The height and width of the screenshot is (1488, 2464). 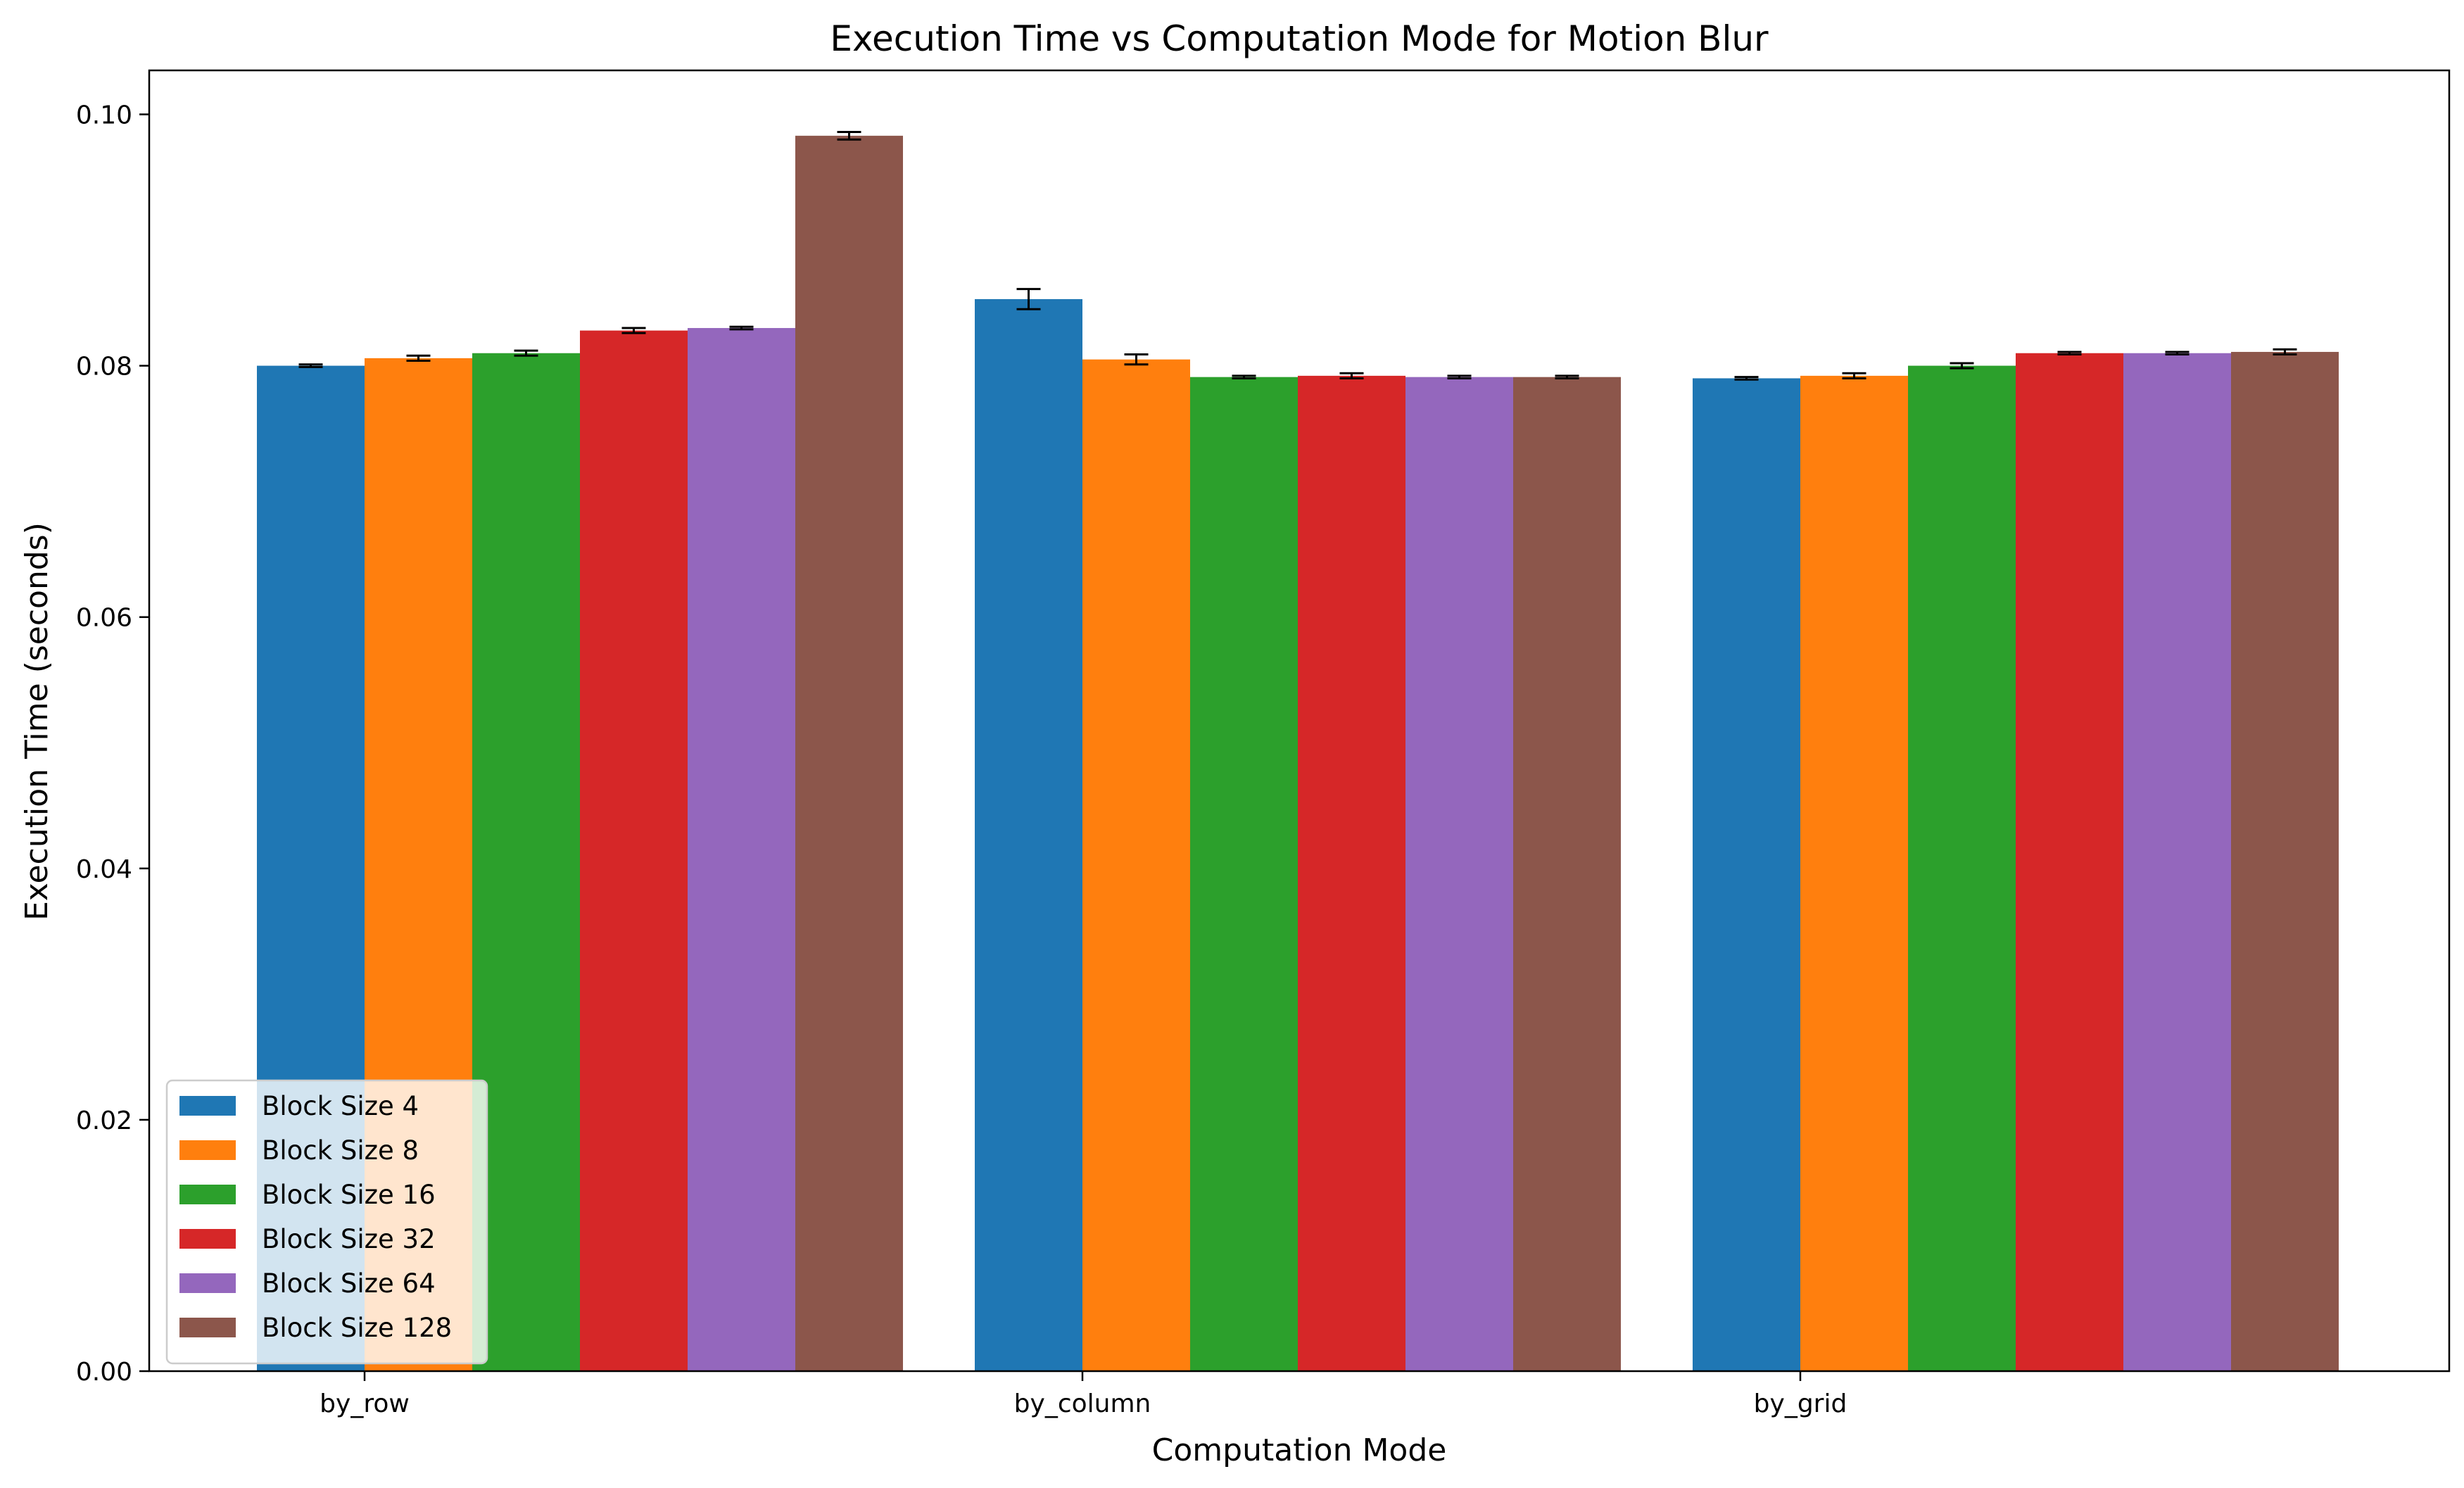 I want to click on y-axis-label: Execution Time (seconds), so click(x=37, y=721).